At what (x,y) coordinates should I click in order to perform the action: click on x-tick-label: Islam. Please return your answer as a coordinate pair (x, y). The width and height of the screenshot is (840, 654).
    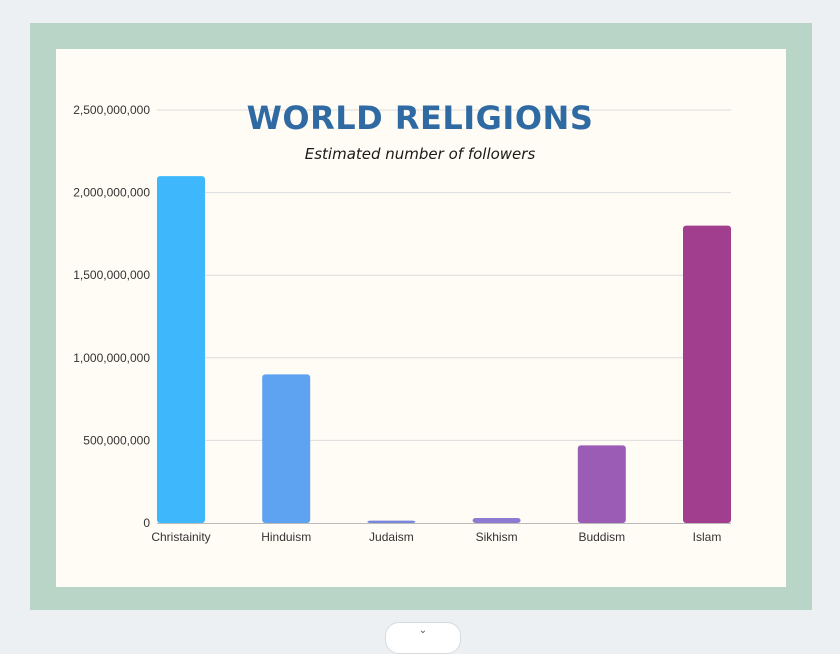
    Looking at the image, I should click on (707, 537).